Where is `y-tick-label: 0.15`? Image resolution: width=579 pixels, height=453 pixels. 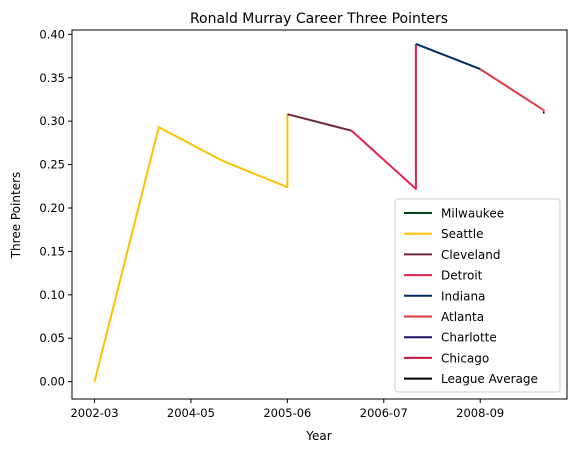
y-tick-label: 0.15 is located at coordinates (52, 251).